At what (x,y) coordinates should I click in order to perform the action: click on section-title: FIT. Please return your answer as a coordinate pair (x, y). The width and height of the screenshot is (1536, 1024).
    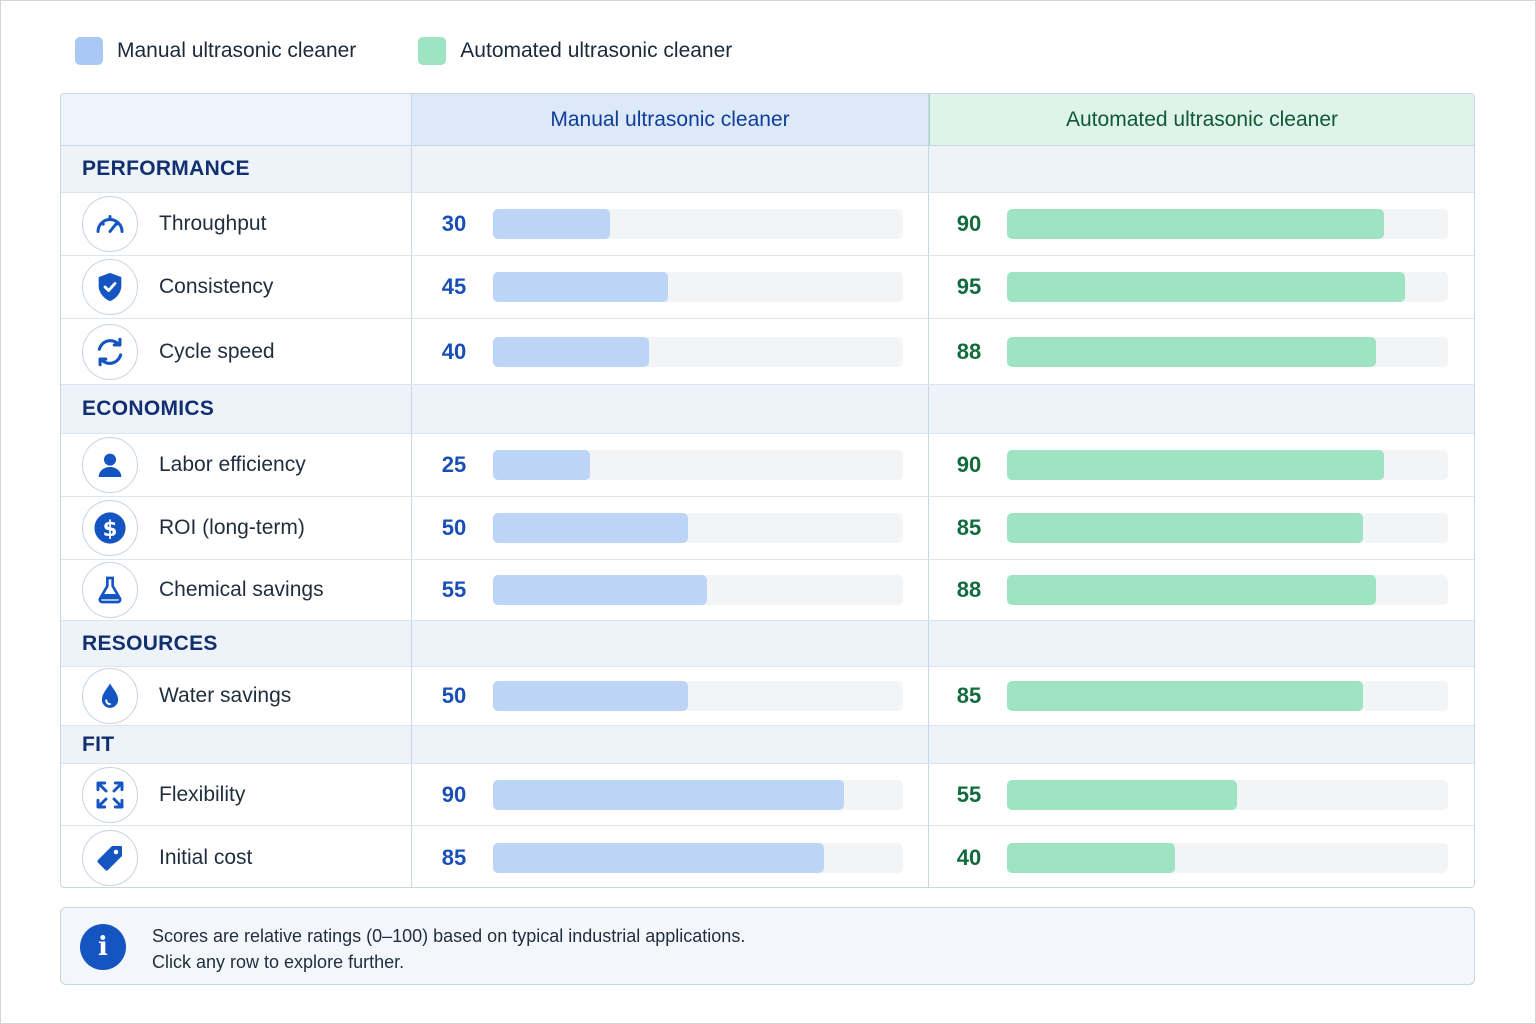
    Looking at the image, I should click on (98, 744).